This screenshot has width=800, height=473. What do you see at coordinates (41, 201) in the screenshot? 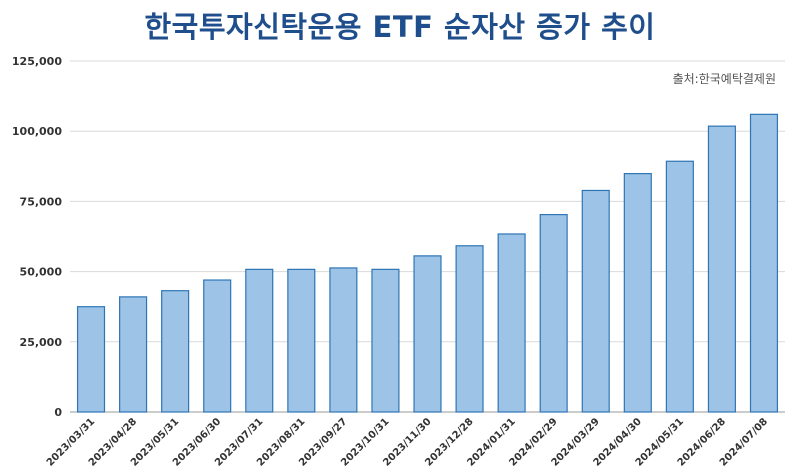
I see `y-tick-label: 75,000` at bounding box center [41, 201].